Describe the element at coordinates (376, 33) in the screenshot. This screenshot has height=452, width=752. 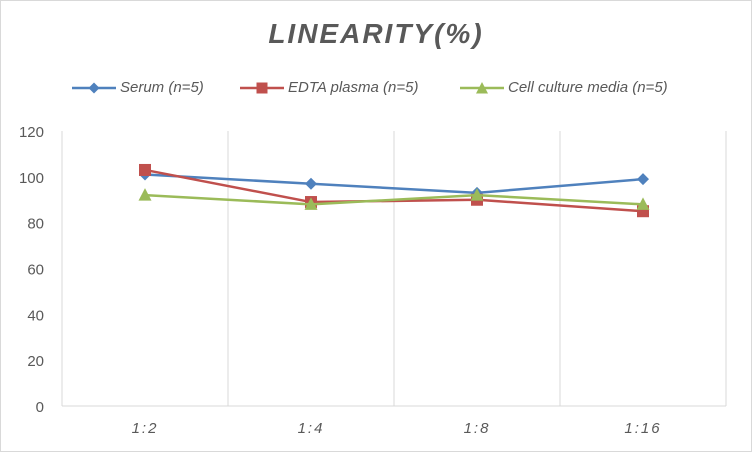
I see `chart-title: LINEARITY(%)` at that location.